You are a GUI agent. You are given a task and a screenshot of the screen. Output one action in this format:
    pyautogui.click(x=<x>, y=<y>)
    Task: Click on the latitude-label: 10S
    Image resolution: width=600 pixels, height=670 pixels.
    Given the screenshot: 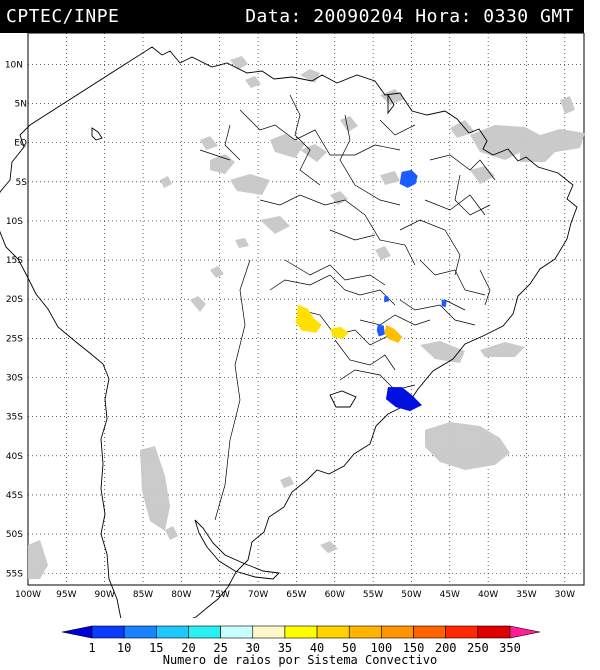 What is the action you would take?
    pyautogui.click(x=14, y=222)
    